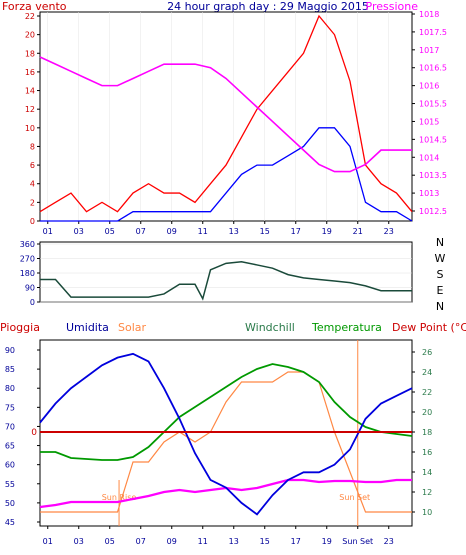 The width and height of the screenshot is (466, 555). What do you see at coordinates (429, 86) in the screenshot?
I see `pressure-y-tick-label: 1016` at bounding box center [429, 86].